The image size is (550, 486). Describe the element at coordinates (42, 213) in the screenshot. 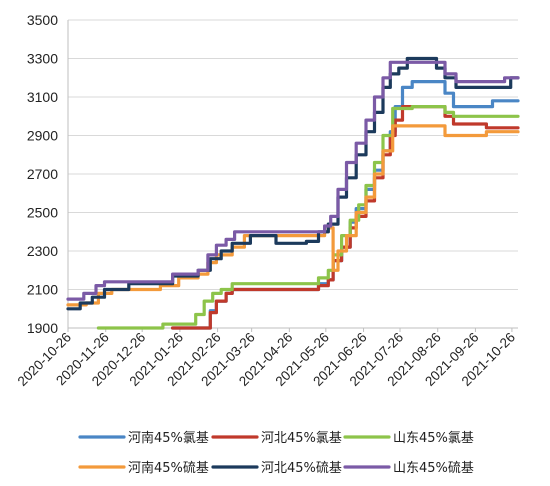

I see `y-tick-label: 2500` at that location.